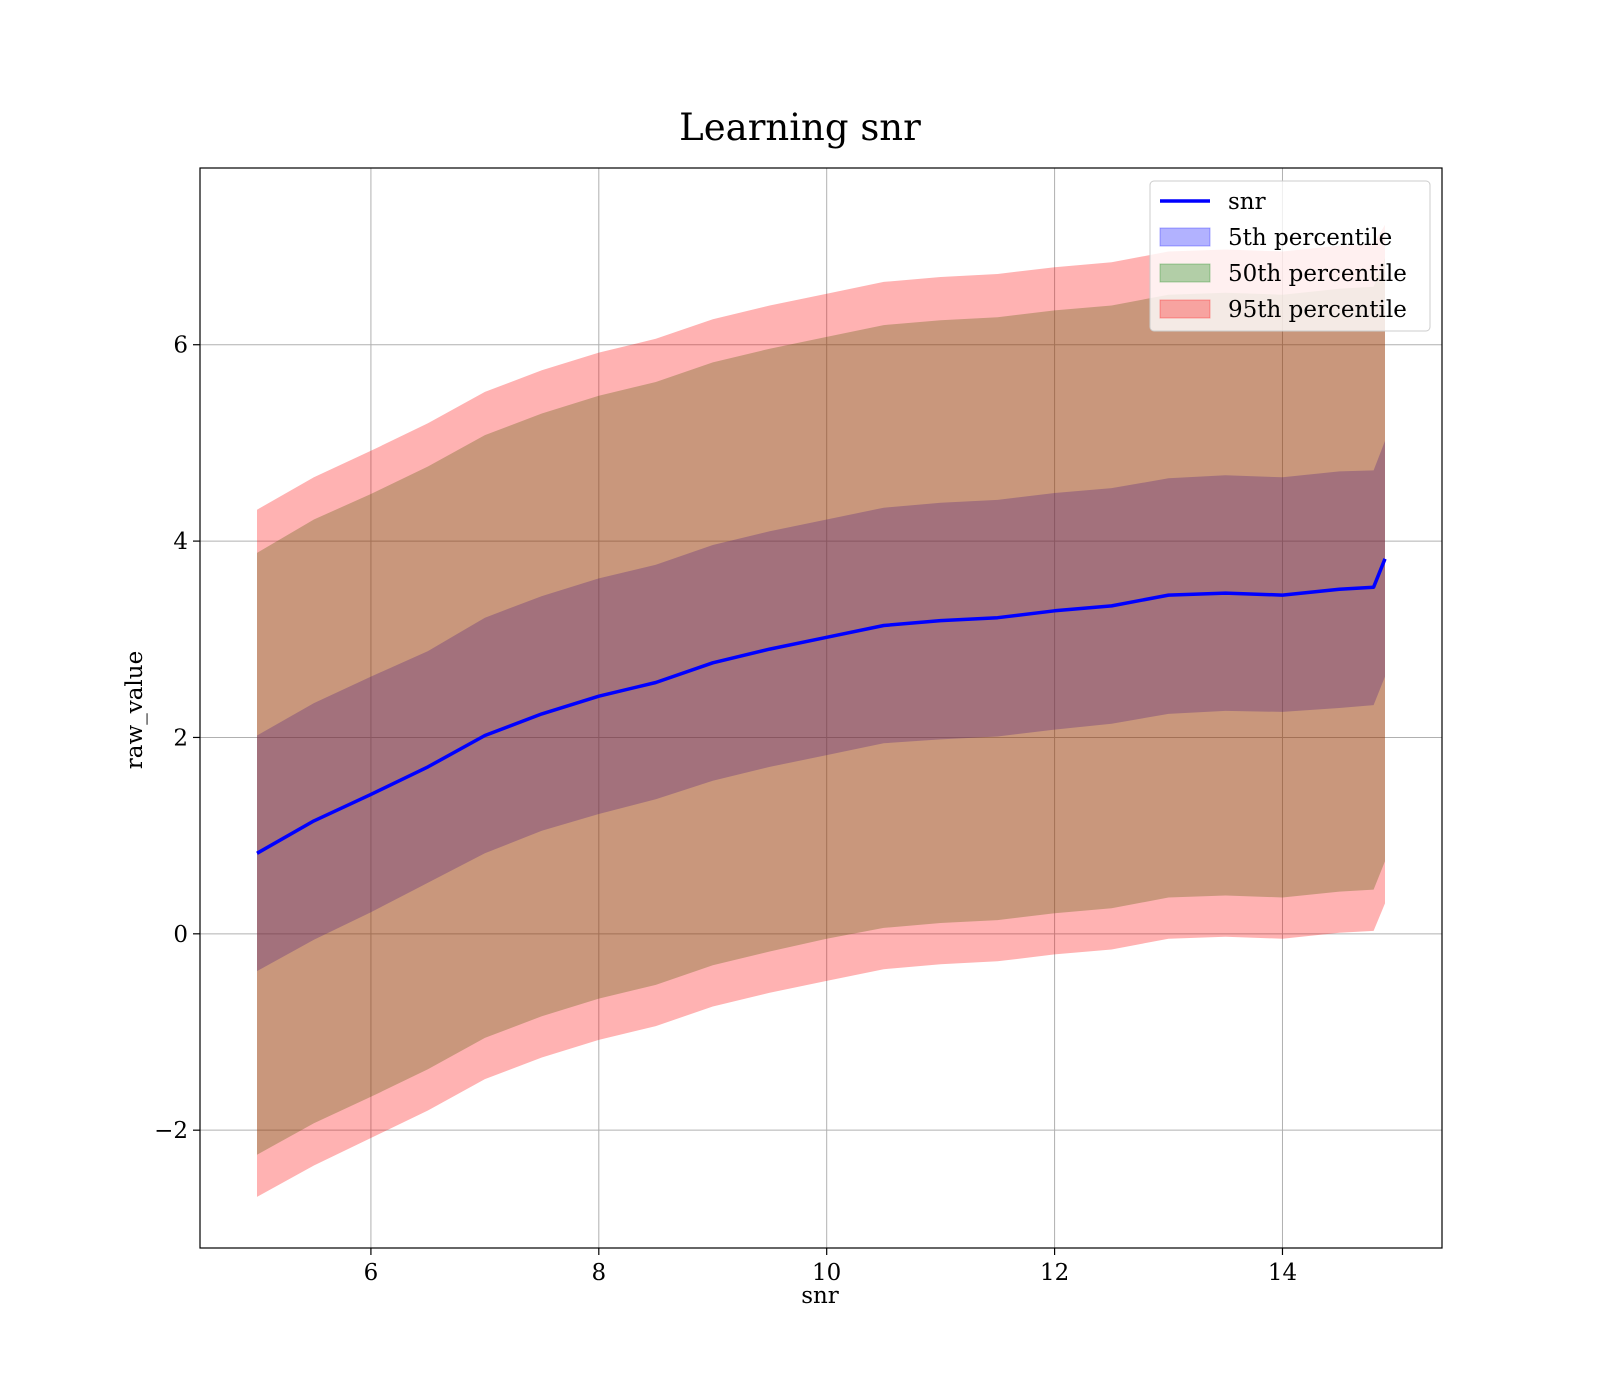 This screenshot has width=1600, height=1400. Describe the element at coordinates (1247, 202) in the screenshot. I see `legend-label: snr` at that location.